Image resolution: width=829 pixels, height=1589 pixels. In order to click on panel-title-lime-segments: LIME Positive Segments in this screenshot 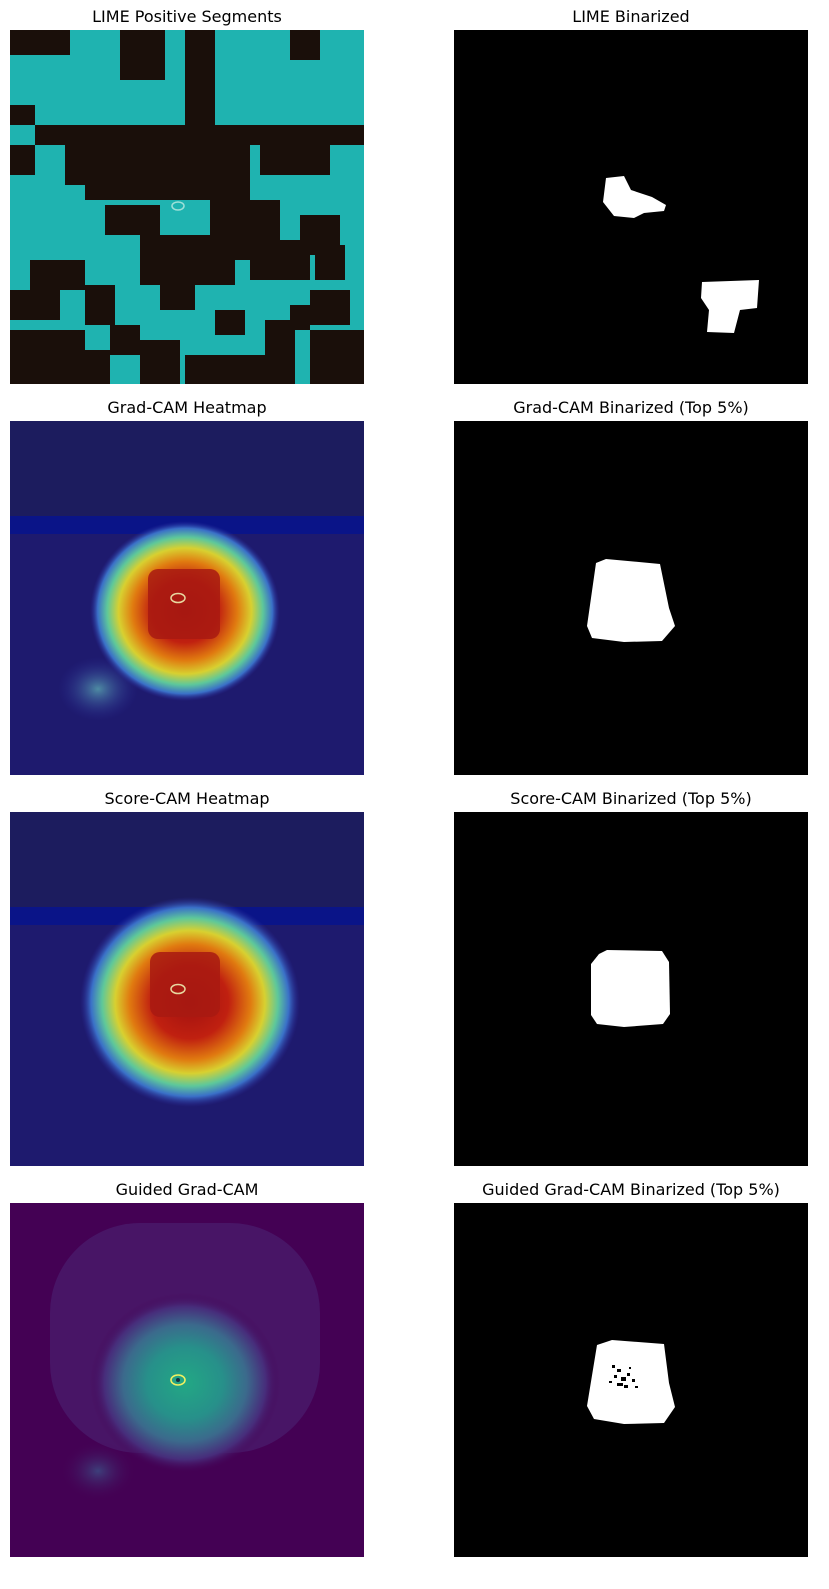, I will do `click(187, 16)`.